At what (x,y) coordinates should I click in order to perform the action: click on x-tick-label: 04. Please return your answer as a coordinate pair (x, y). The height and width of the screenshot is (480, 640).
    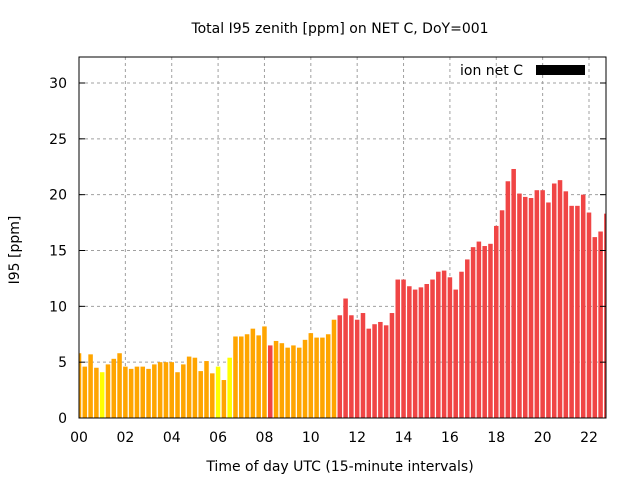
    Looking at the image, I should click on (172, 438).